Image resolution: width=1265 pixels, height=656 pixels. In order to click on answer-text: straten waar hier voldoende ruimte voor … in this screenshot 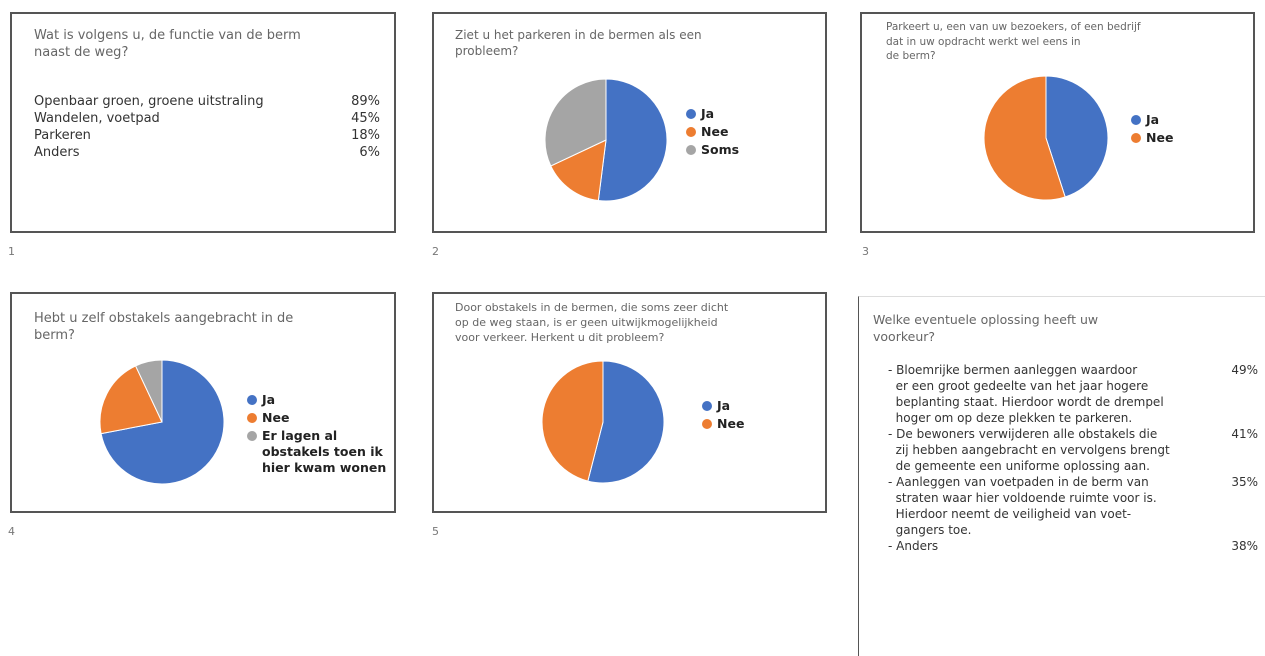, I will do `click(1022, 498)`.